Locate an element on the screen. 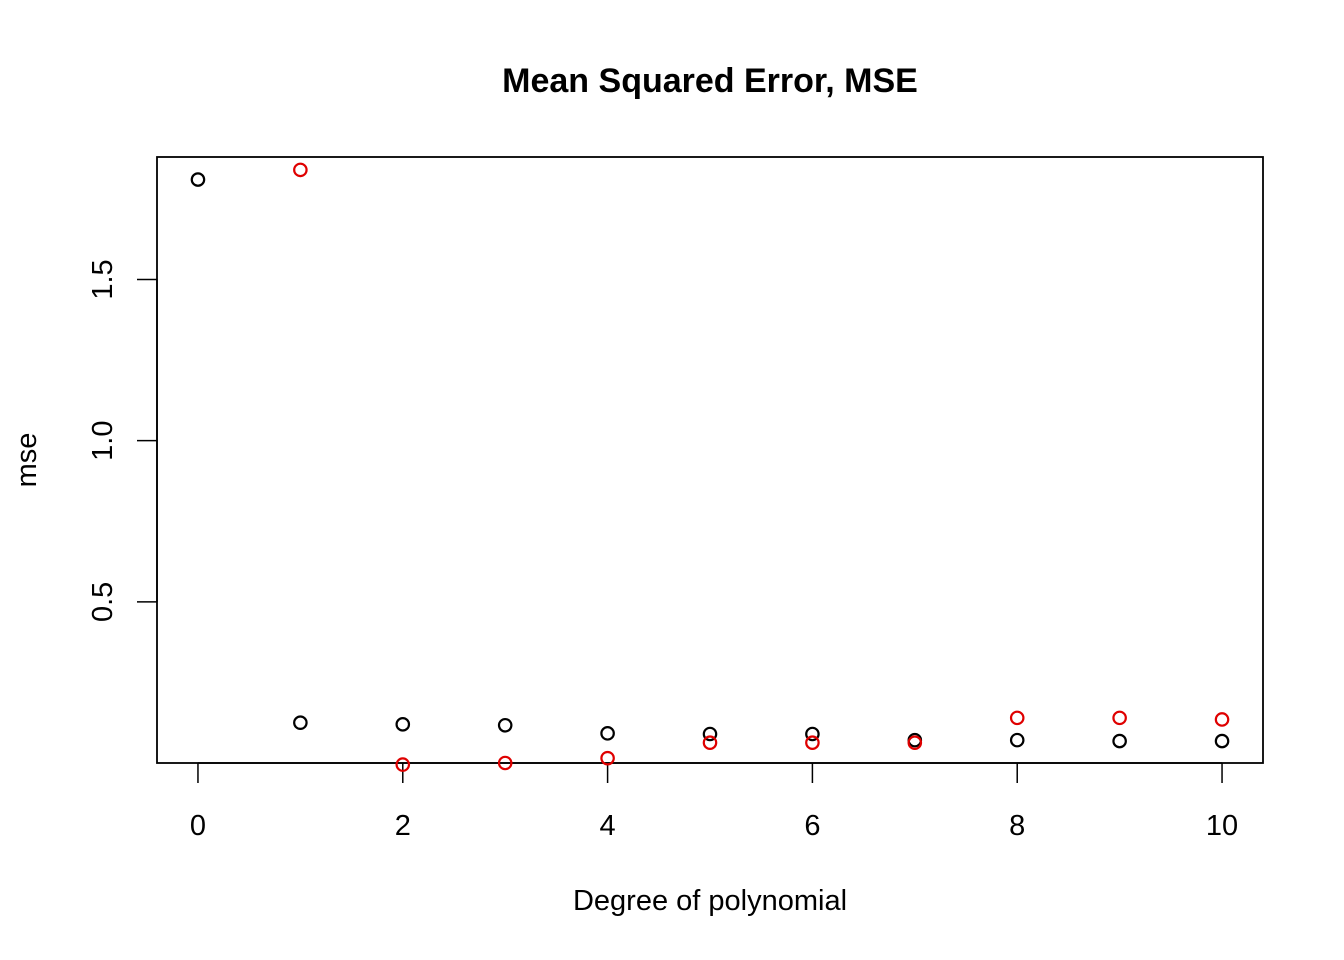  y-axis: 0.5 1.0 1.5 is located at coordinates (122, 440).